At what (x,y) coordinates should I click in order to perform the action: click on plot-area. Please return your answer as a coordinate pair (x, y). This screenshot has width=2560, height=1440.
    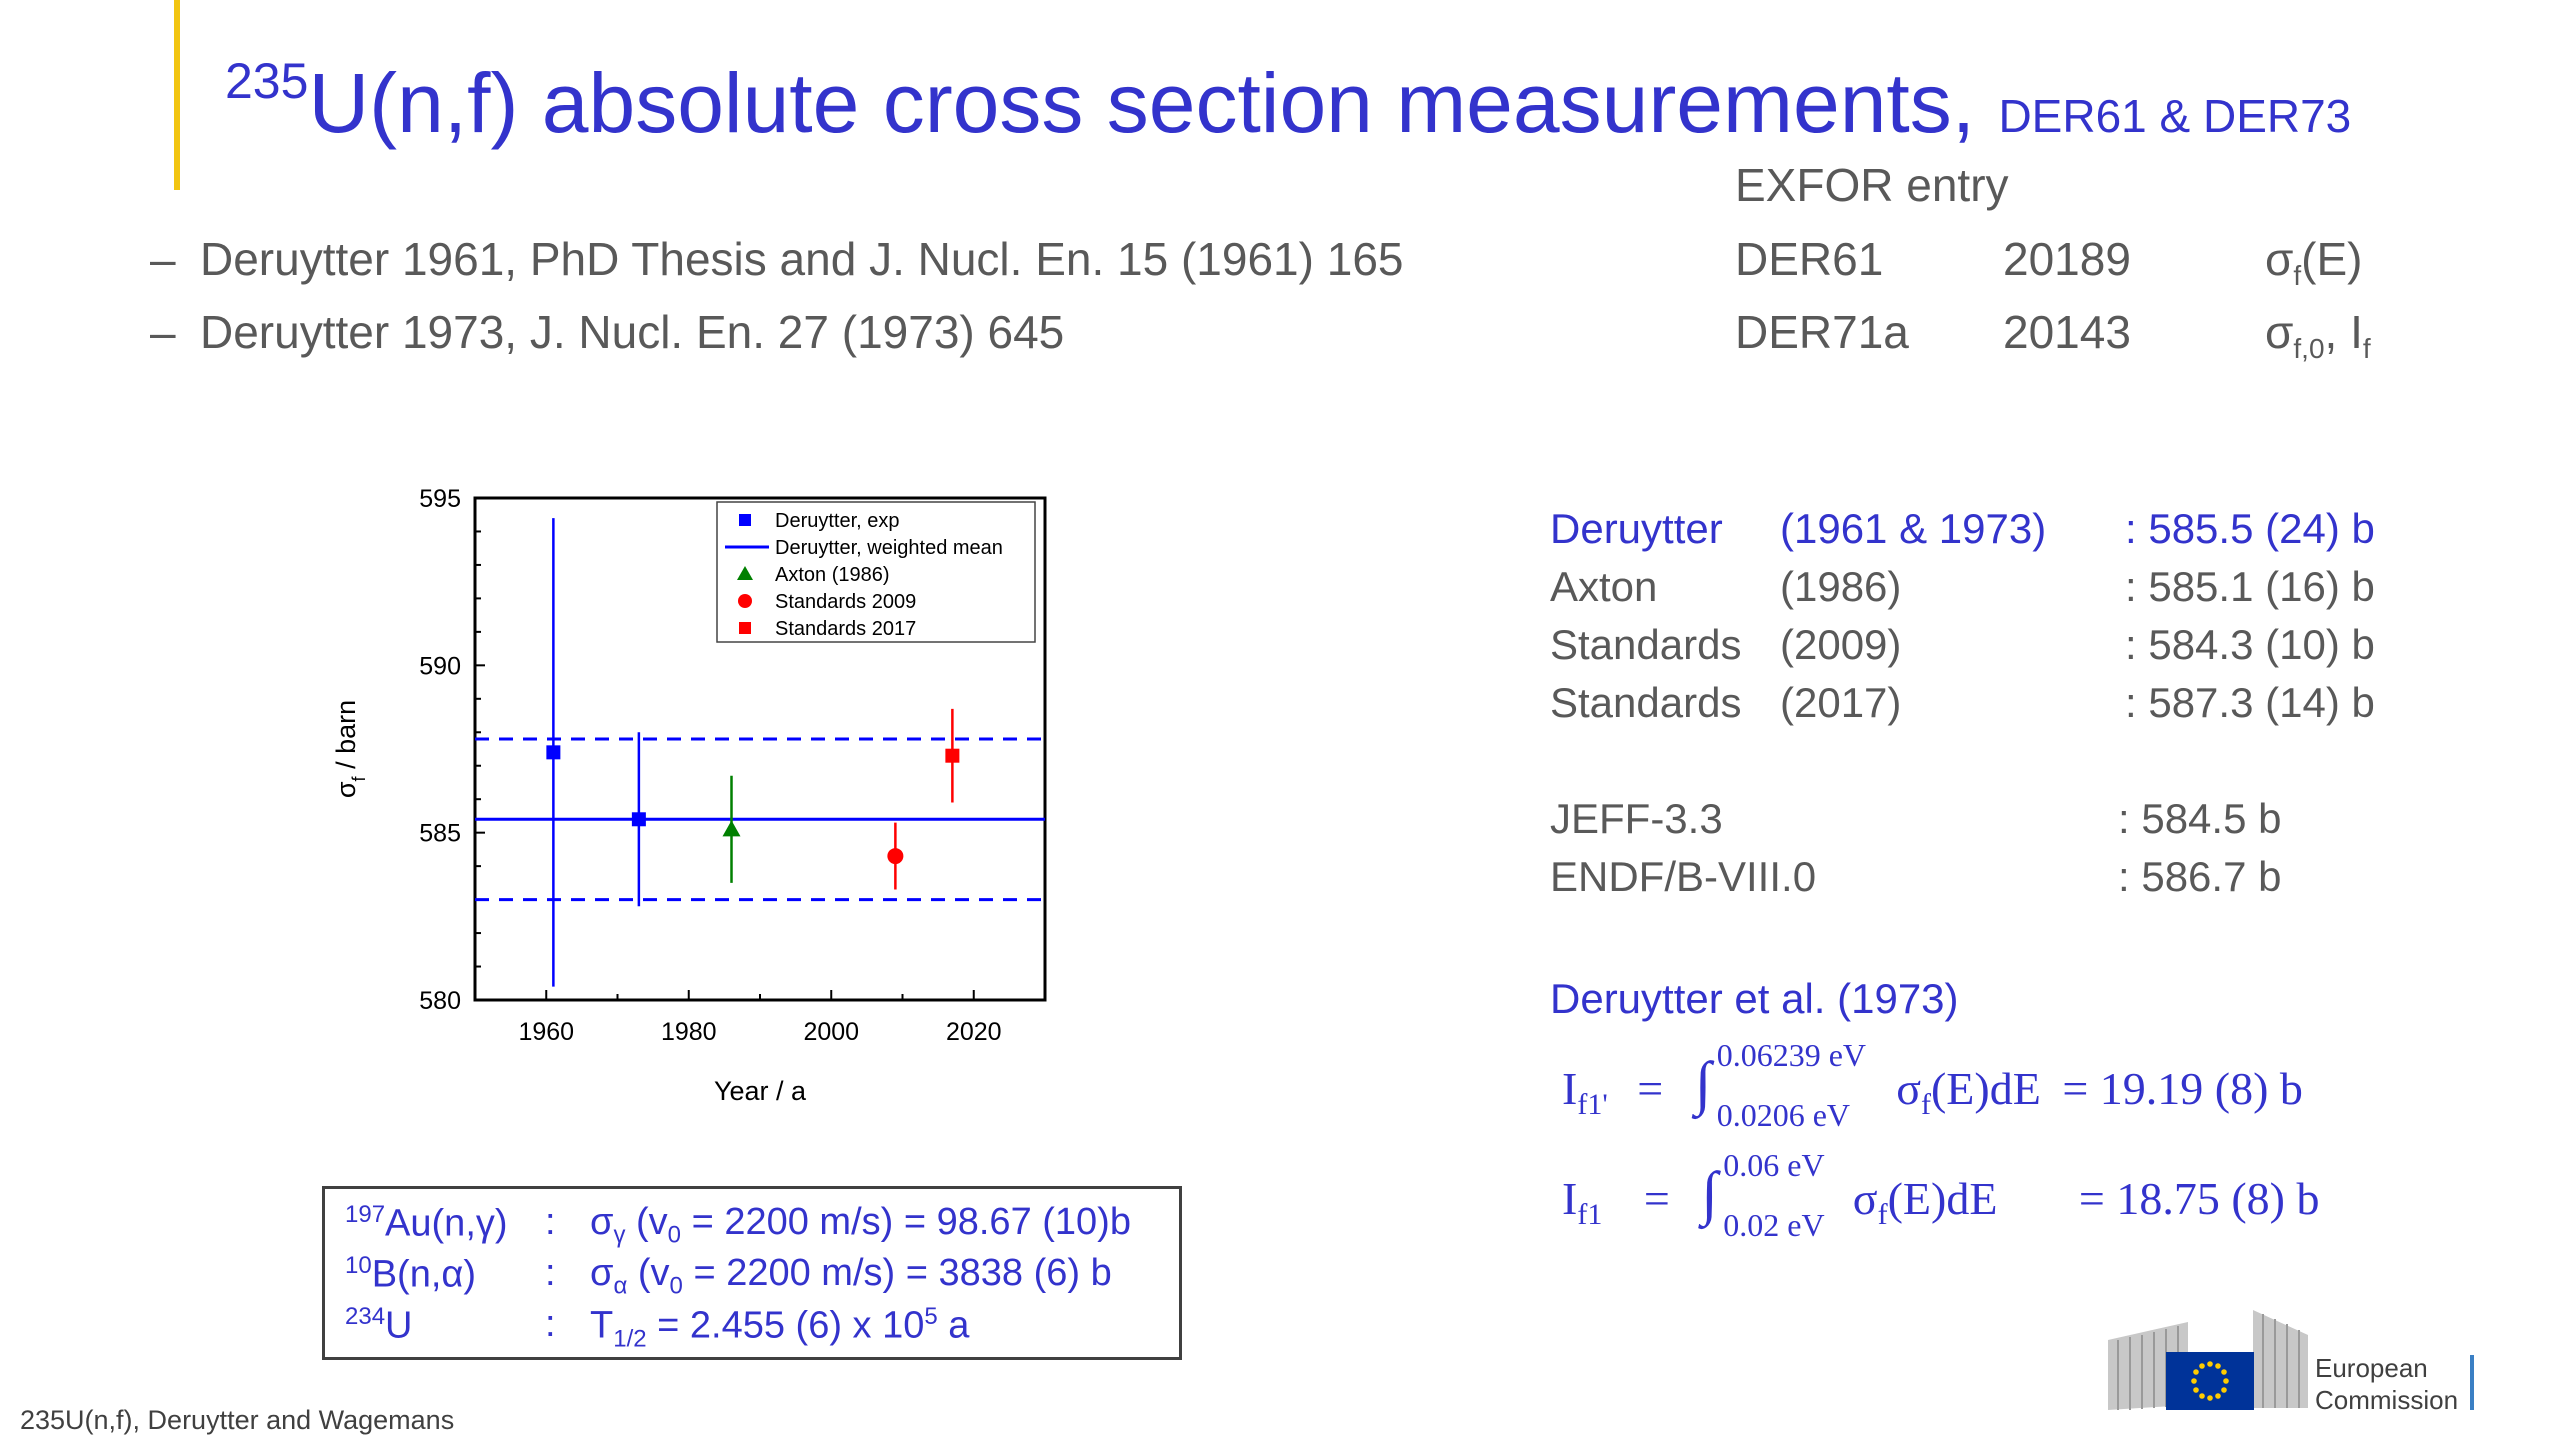
    Looking at the image, I should click on (760, 752).